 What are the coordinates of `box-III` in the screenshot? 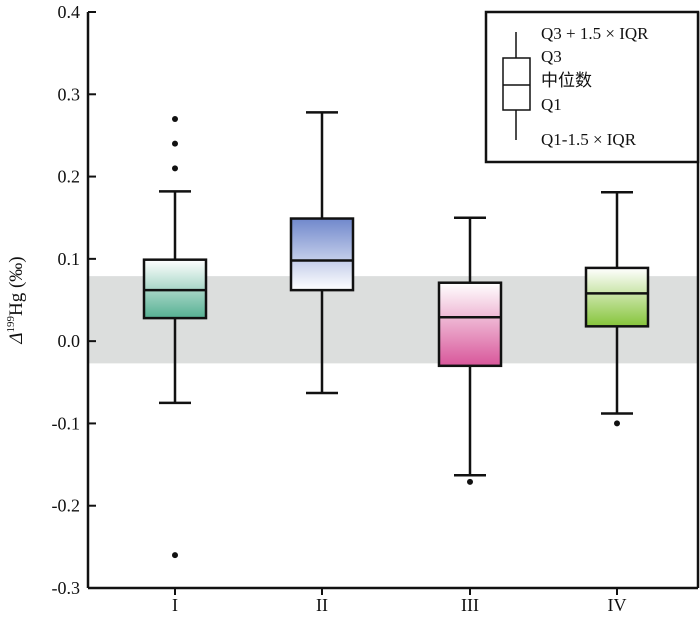 It's located at (470, 324).